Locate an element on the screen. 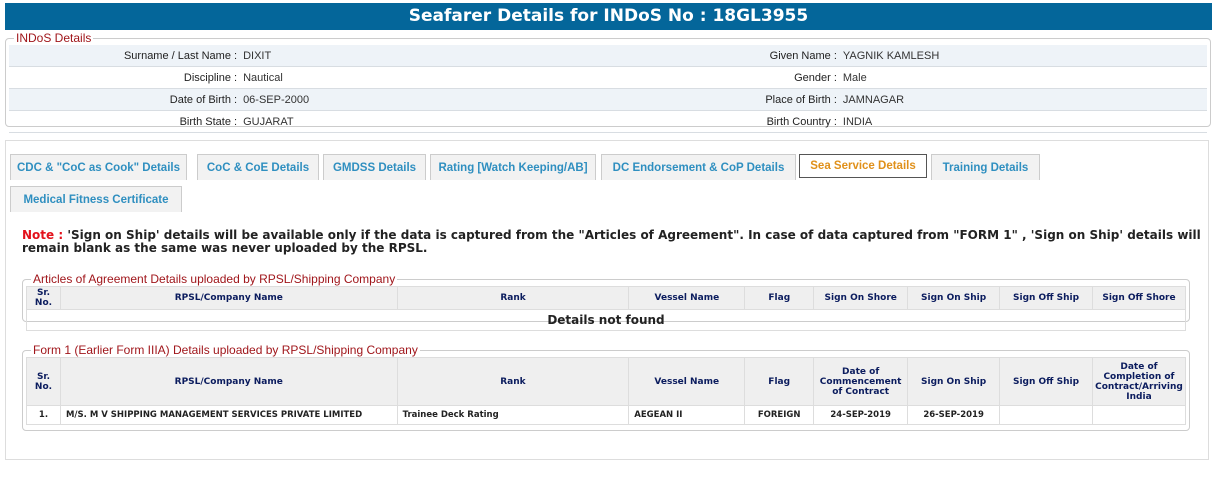 This screenshot has height=483, width=1228. field-label: Discipline : is located at coordinates (126, 77).